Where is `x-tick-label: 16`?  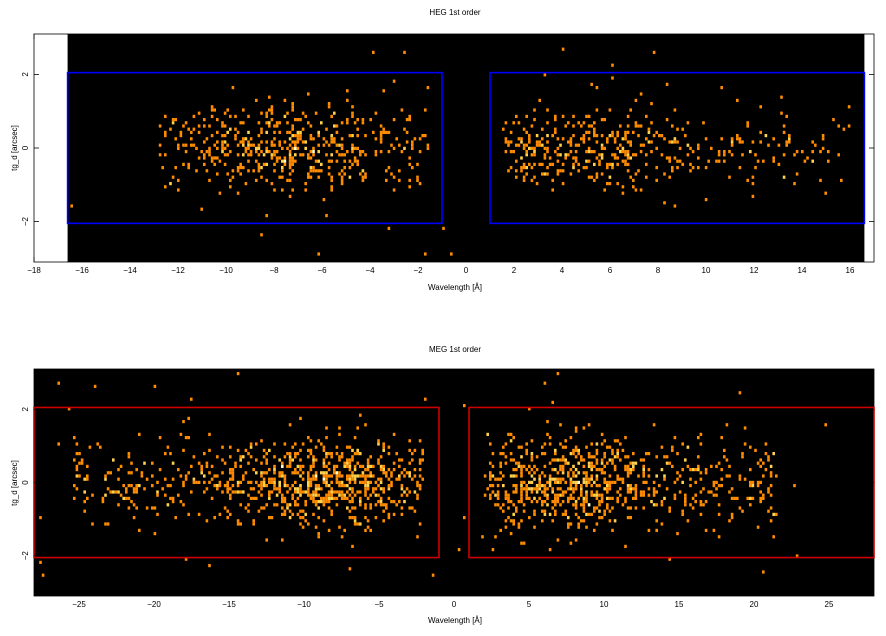 x-tick-label: 16 is located at coordinates (850, 270).